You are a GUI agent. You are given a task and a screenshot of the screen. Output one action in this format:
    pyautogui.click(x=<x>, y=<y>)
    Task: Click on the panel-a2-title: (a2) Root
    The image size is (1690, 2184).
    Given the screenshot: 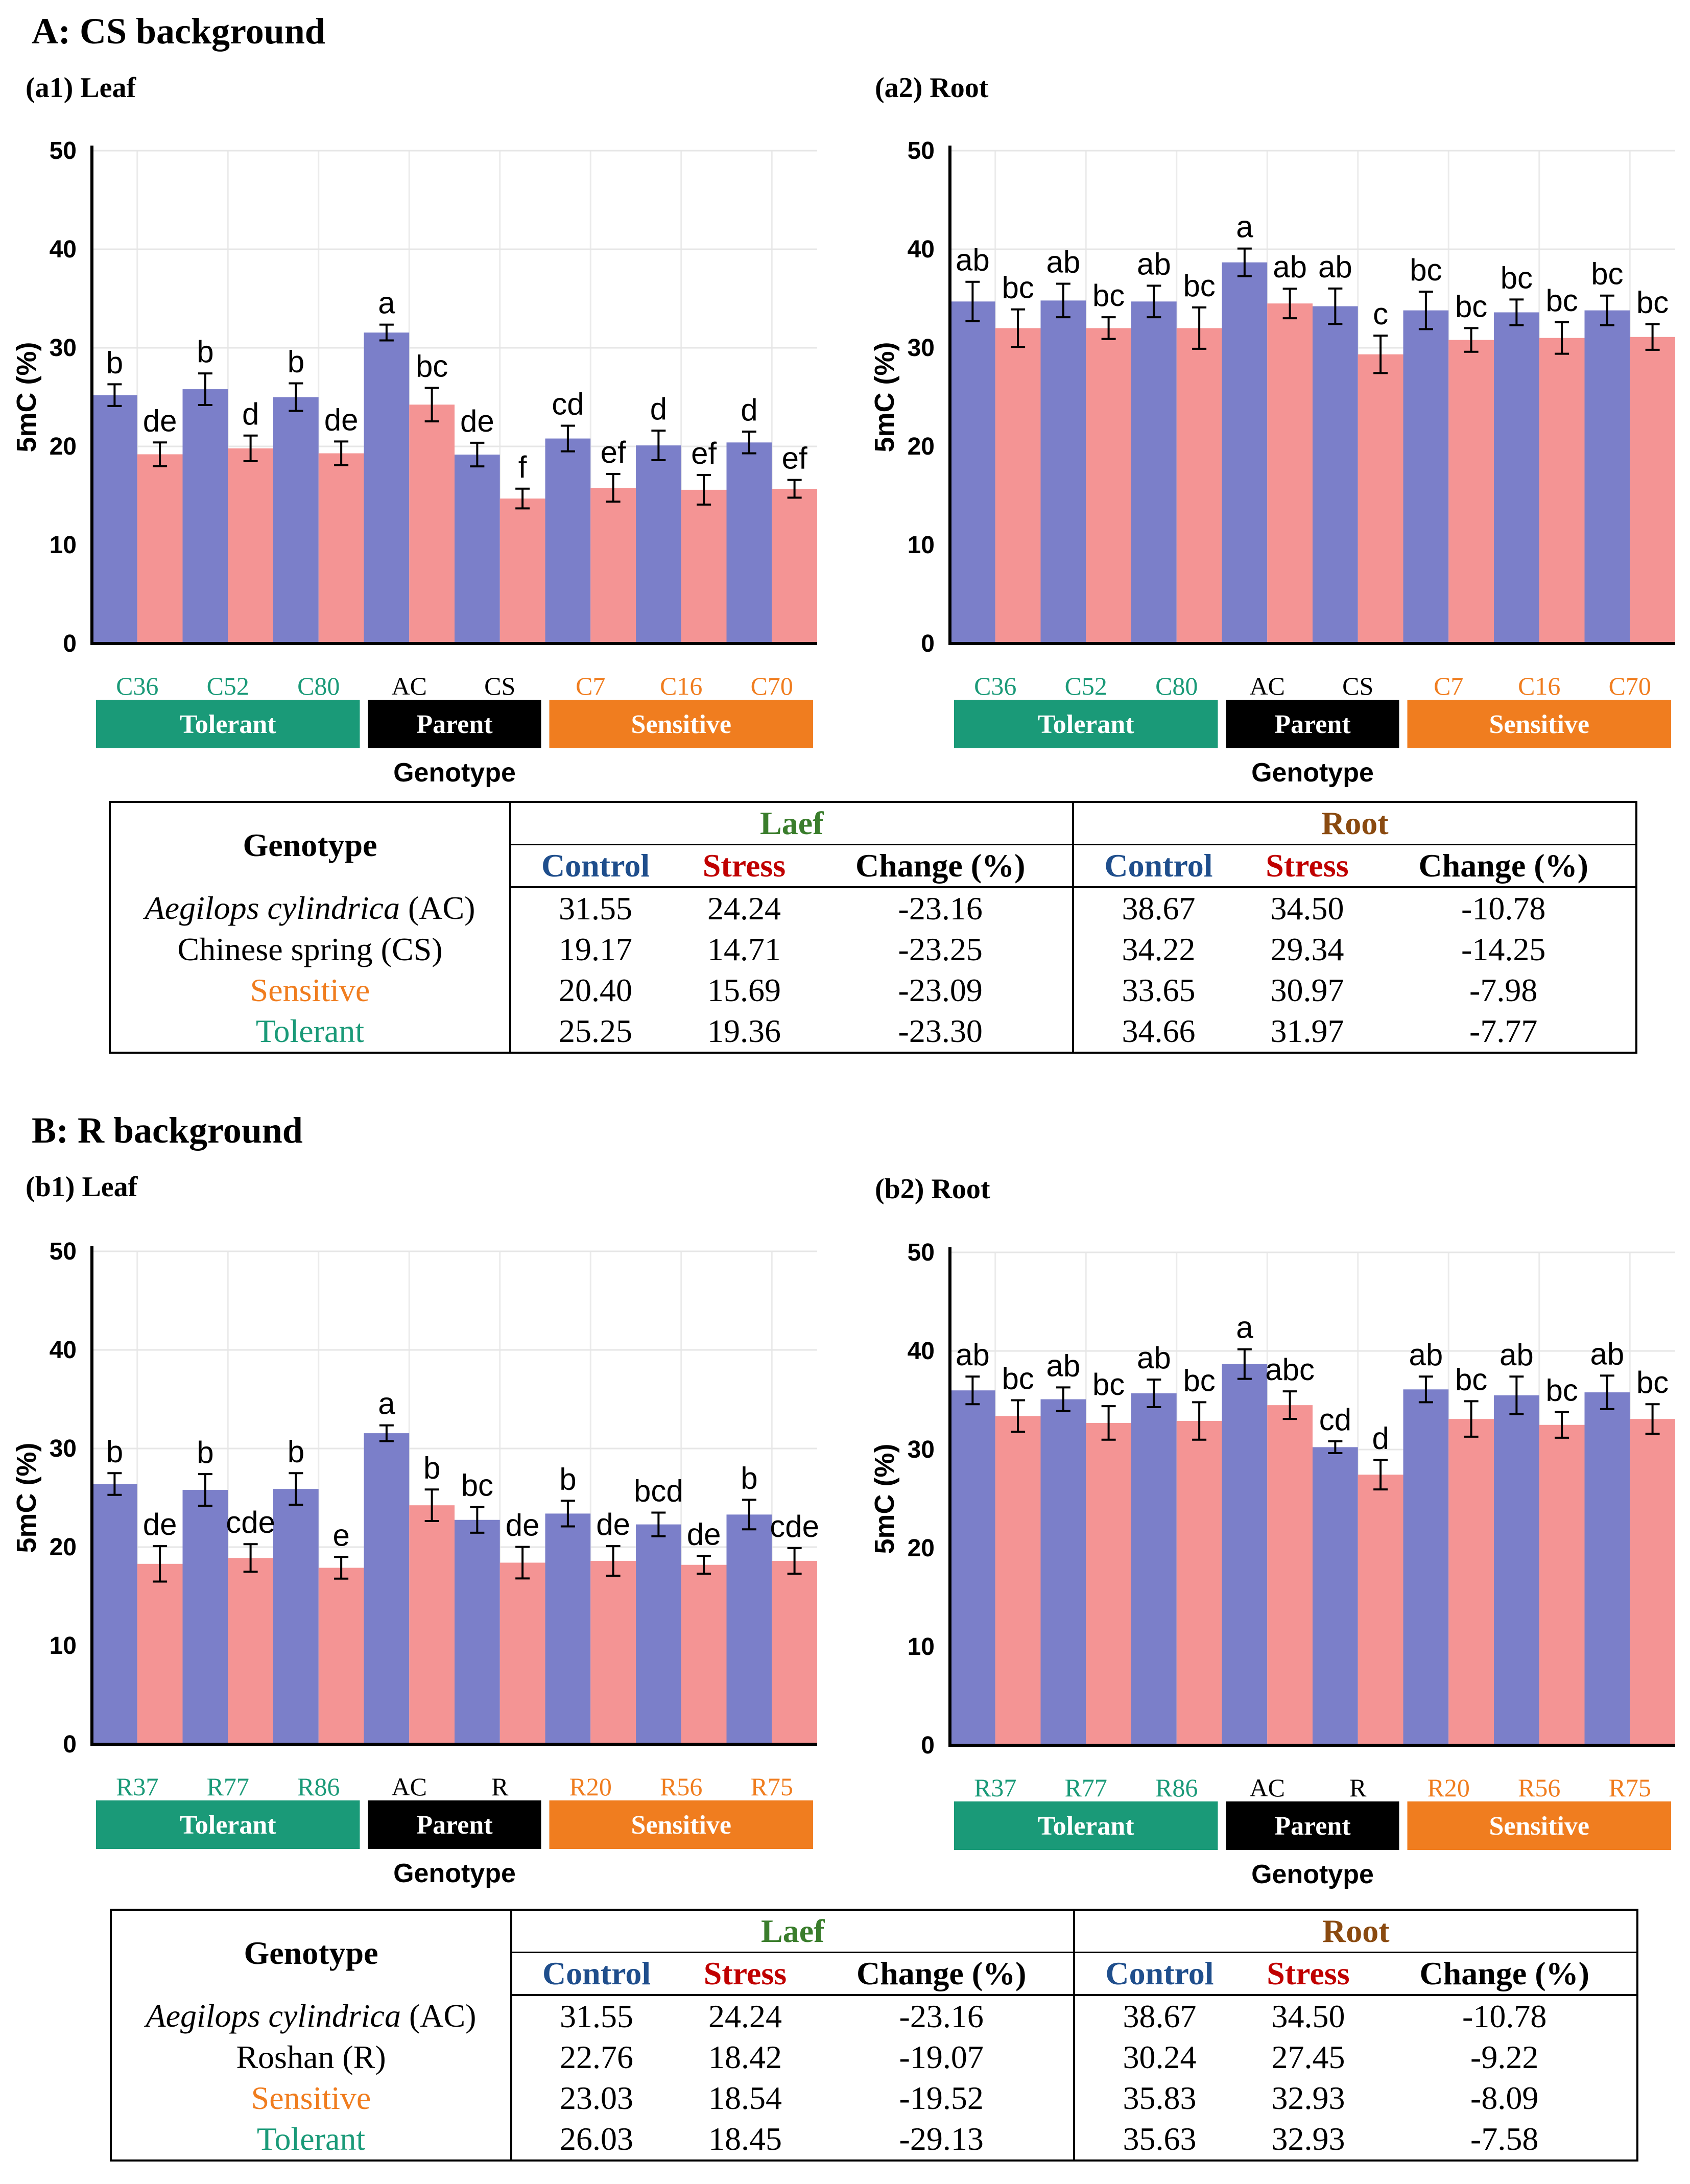 What is the action you would take?
    pyautogui.click(x=932, y=88)
    